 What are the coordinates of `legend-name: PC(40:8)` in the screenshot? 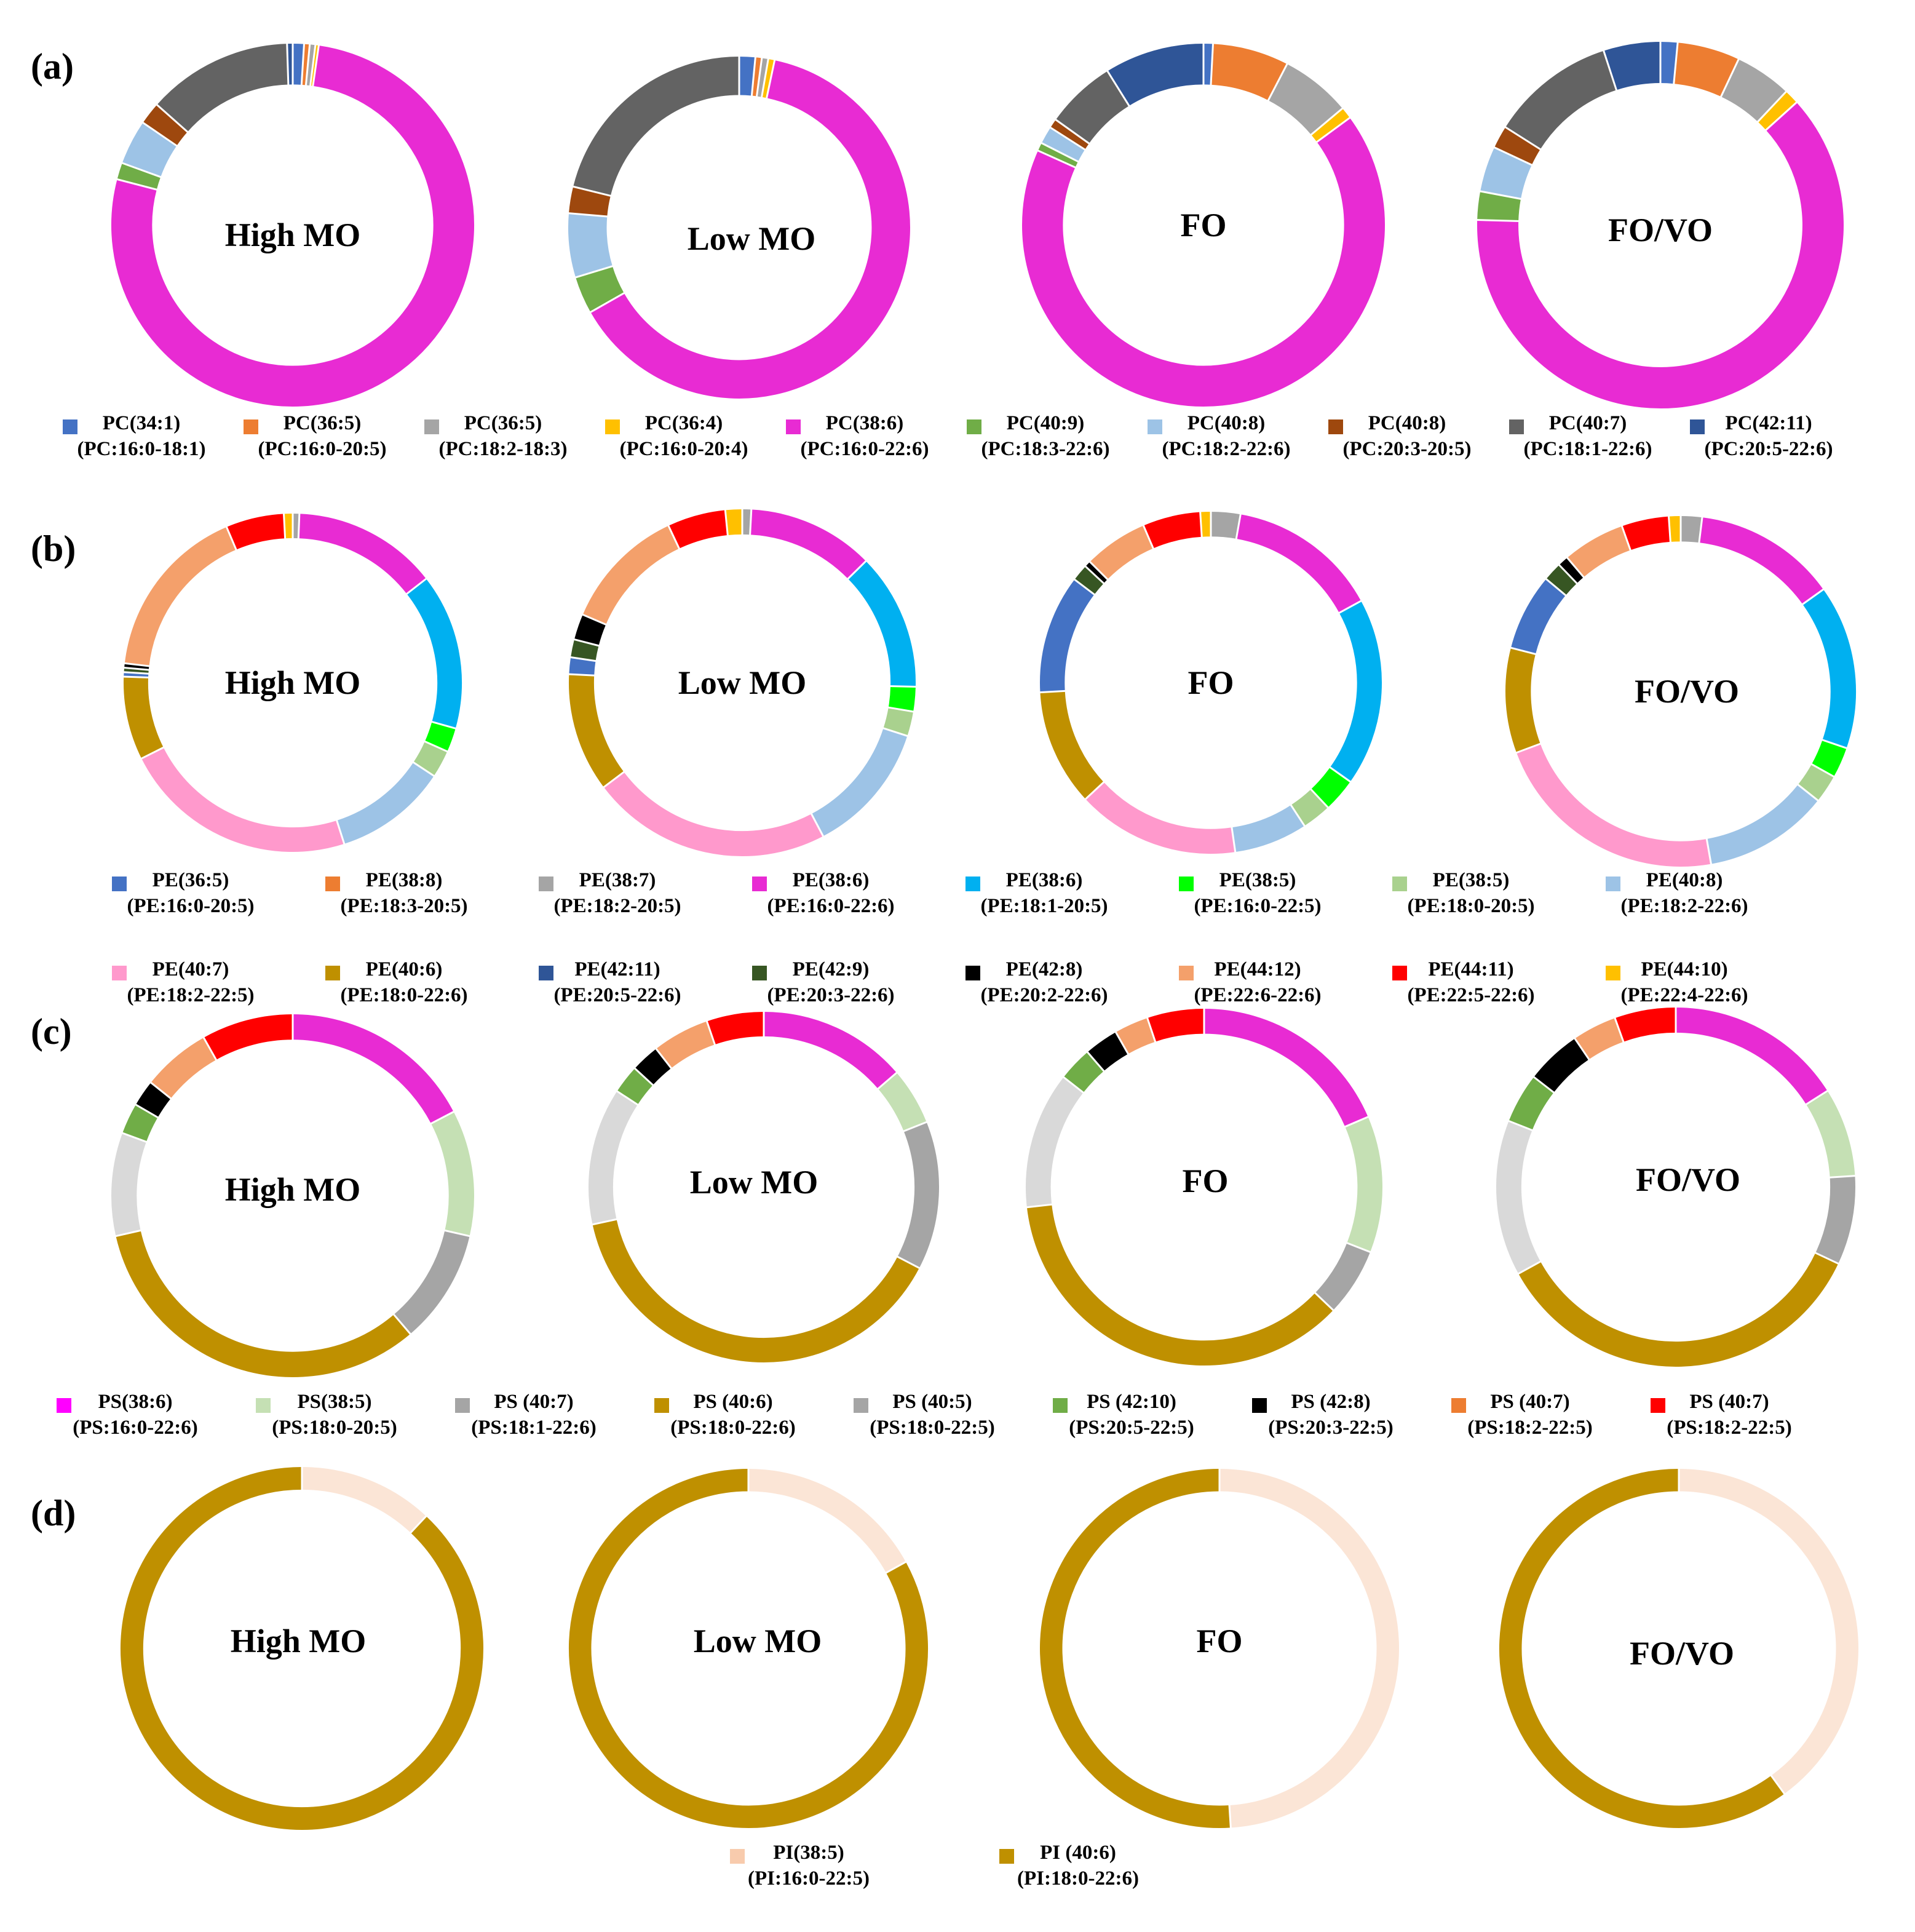 It's located at (1407, 423).